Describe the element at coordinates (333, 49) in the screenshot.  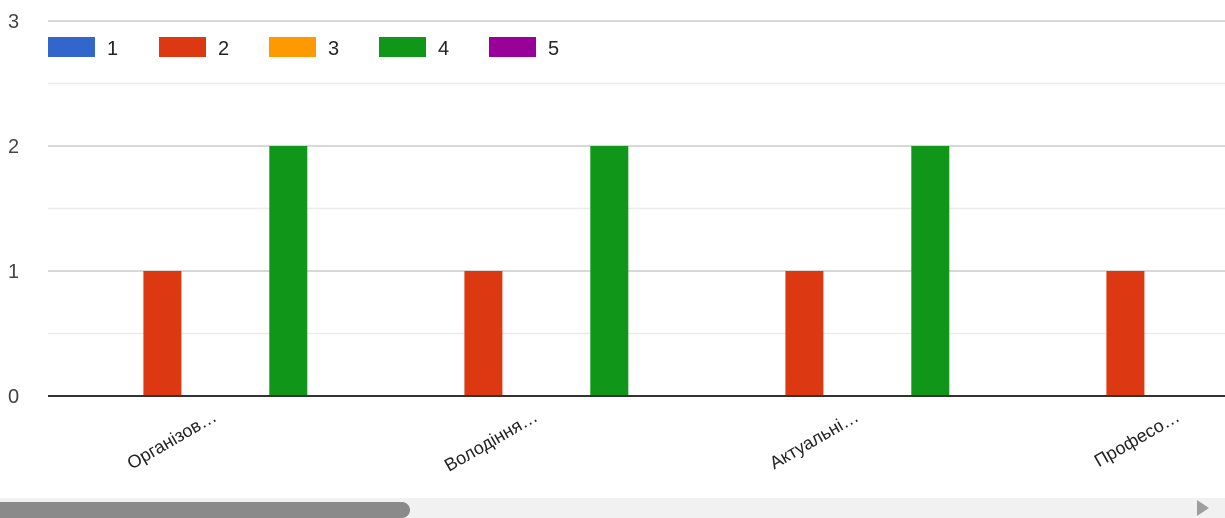
I see `legend-label-3: 3` at that location.